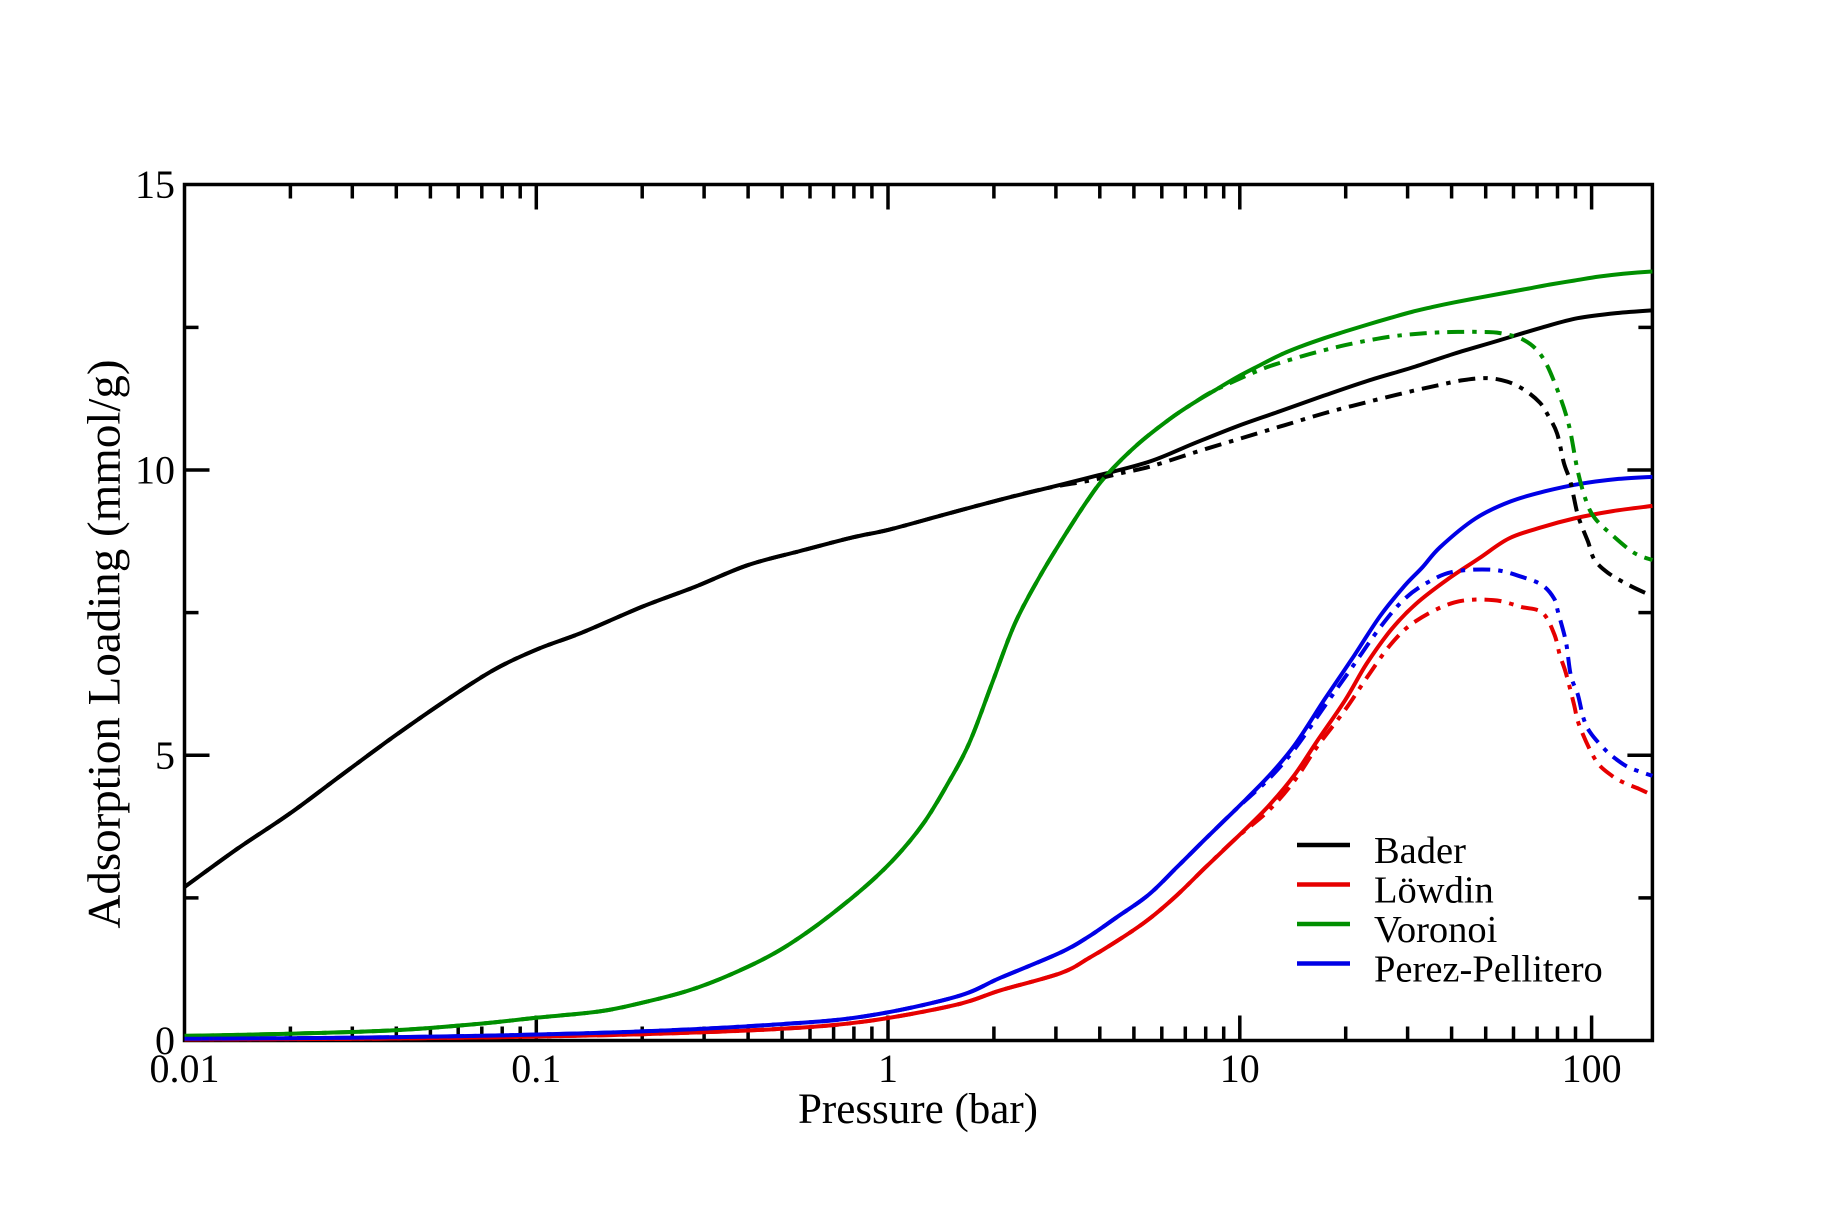 The image size is (1836, 1229). What do you see at coordinates (1435, 930) in the screenshot?
I see `svg-text: Voronoi` at bounding box center [1435, 930].